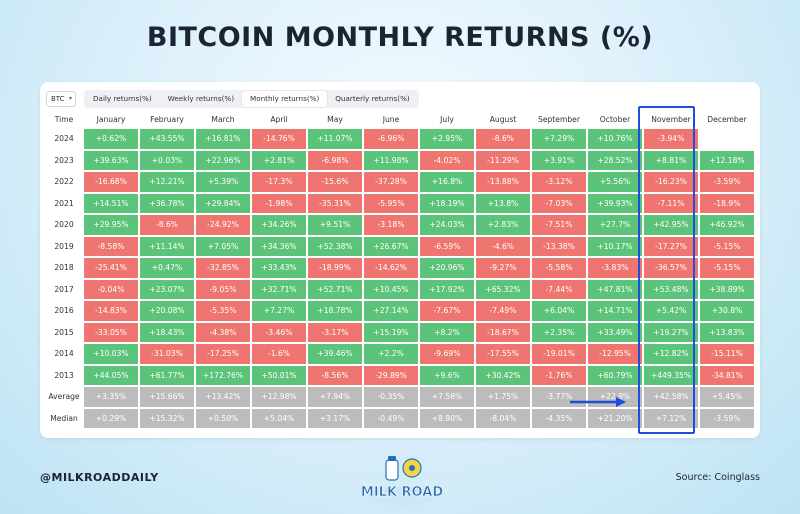 The image size is (800, 514). What do you see at coordinates (279, 397) in the screenshot?
I see `return-cell: +12.98%` at bounding box center [279, 397].